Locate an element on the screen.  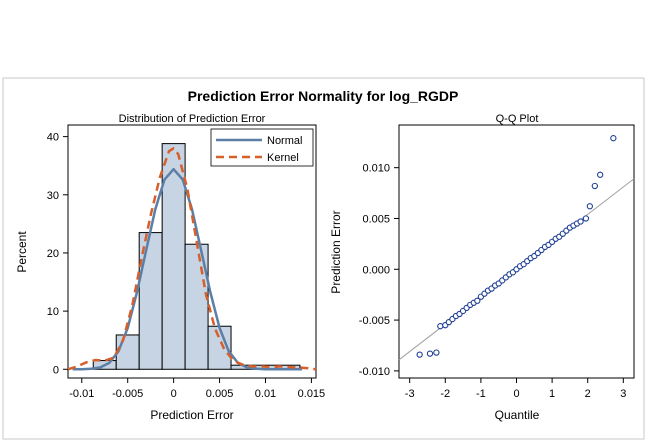
legend-box is located at coordinates (262, 147).